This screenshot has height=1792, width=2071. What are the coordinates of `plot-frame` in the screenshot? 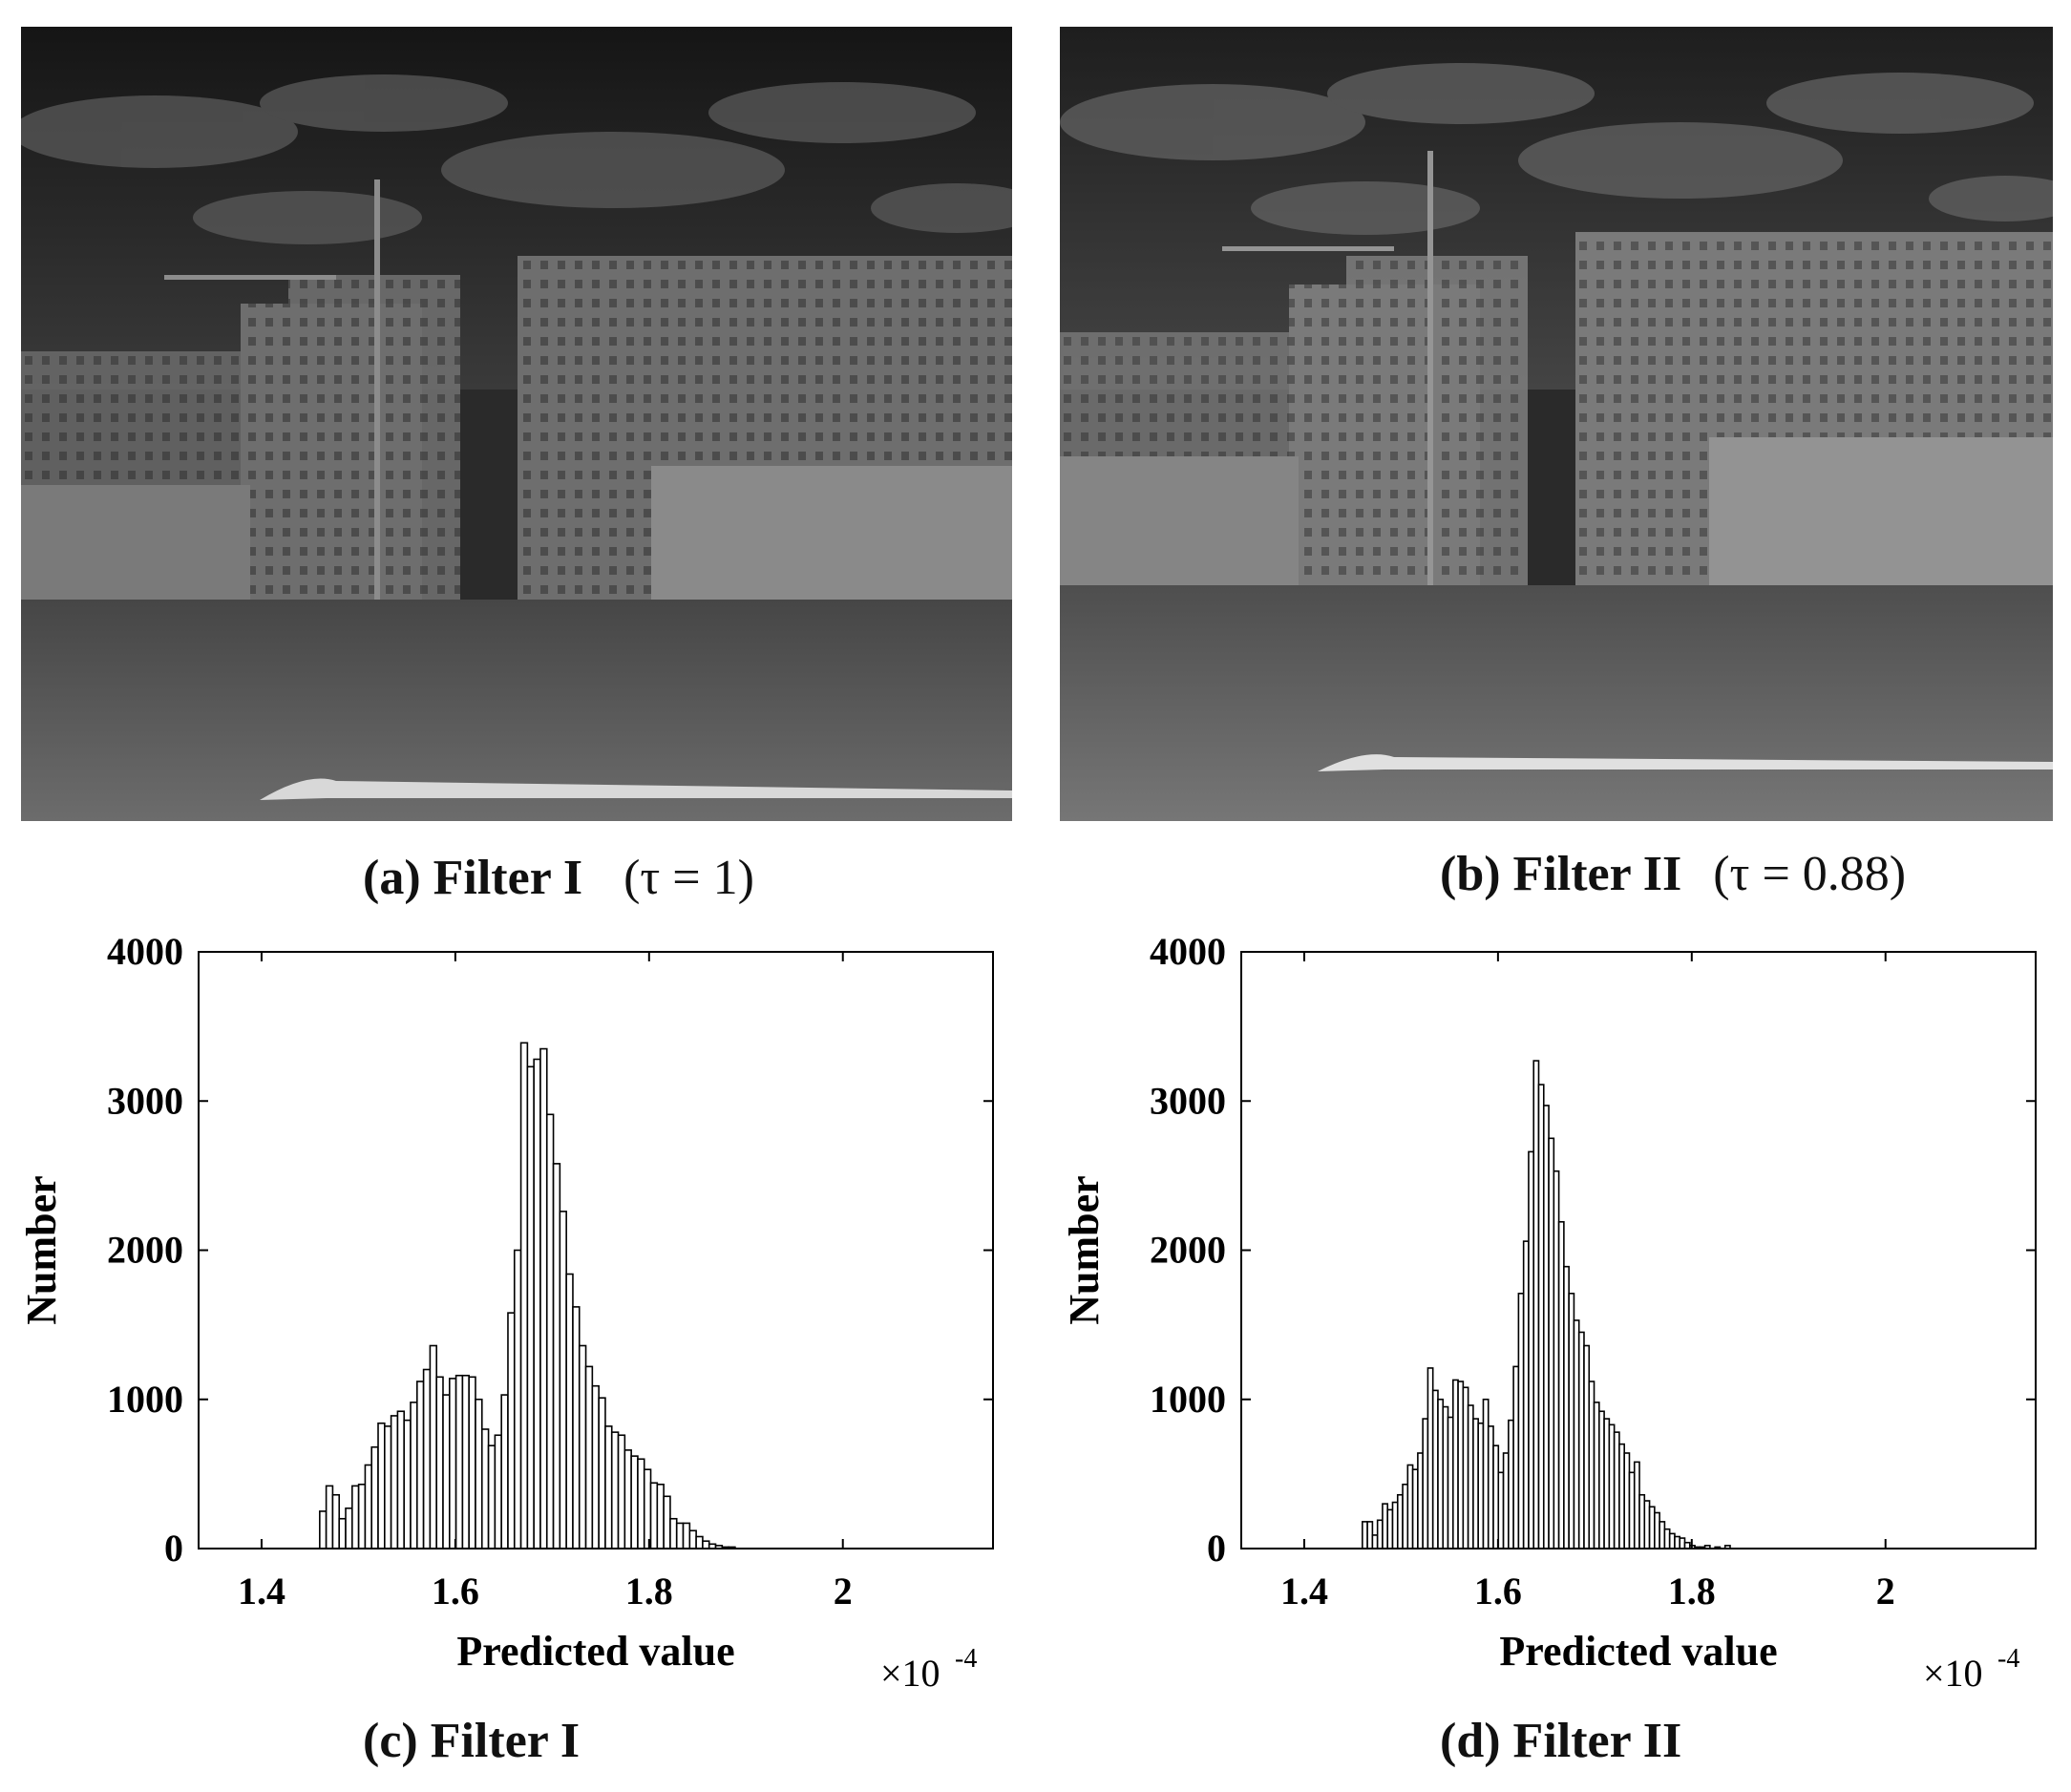 It's located at (1638, 1251).